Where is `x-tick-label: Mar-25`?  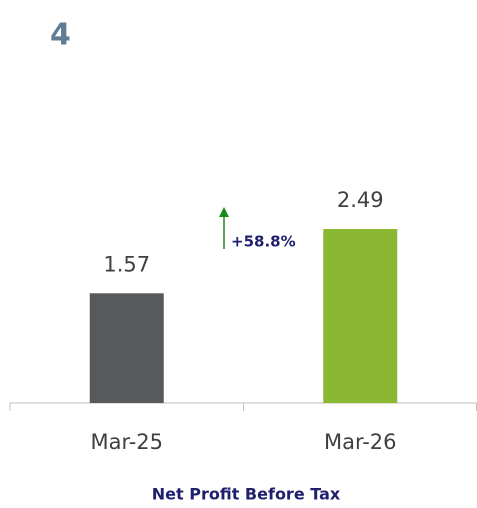 x-tick-label: Mar-25 is located at coordinates (126, 442).